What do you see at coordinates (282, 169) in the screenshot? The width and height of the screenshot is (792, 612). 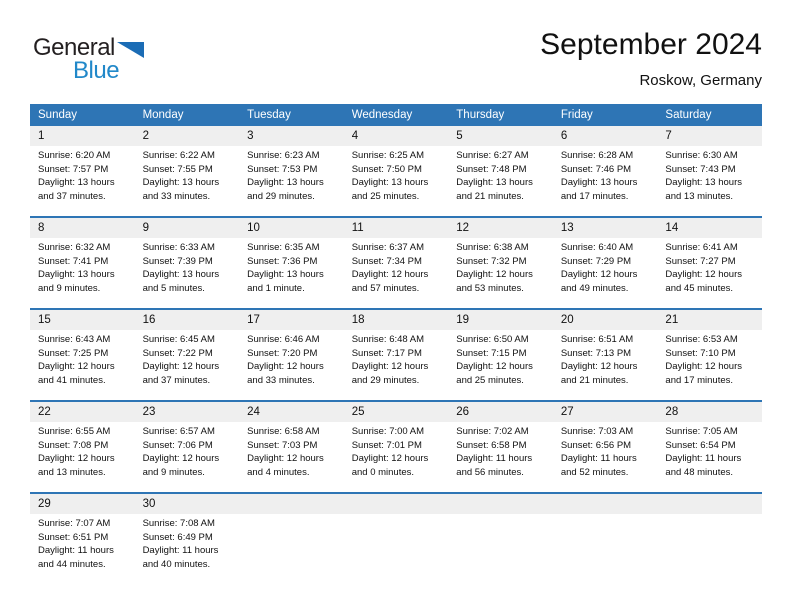 I see `sunset-text: Sunset: 7:53 PM` at bounding box center [282, 169].